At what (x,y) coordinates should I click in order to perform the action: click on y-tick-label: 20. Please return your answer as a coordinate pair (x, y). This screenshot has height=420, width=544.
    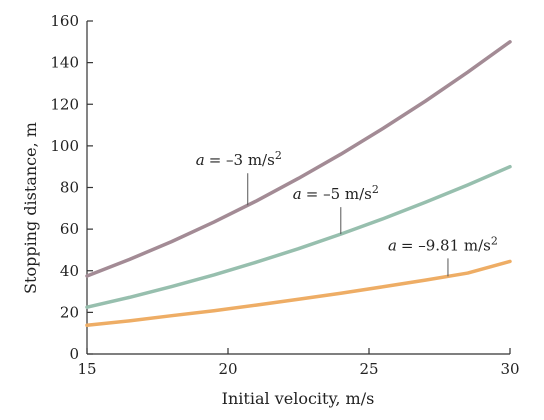
    Looking at the image, I should click on (69, 312).